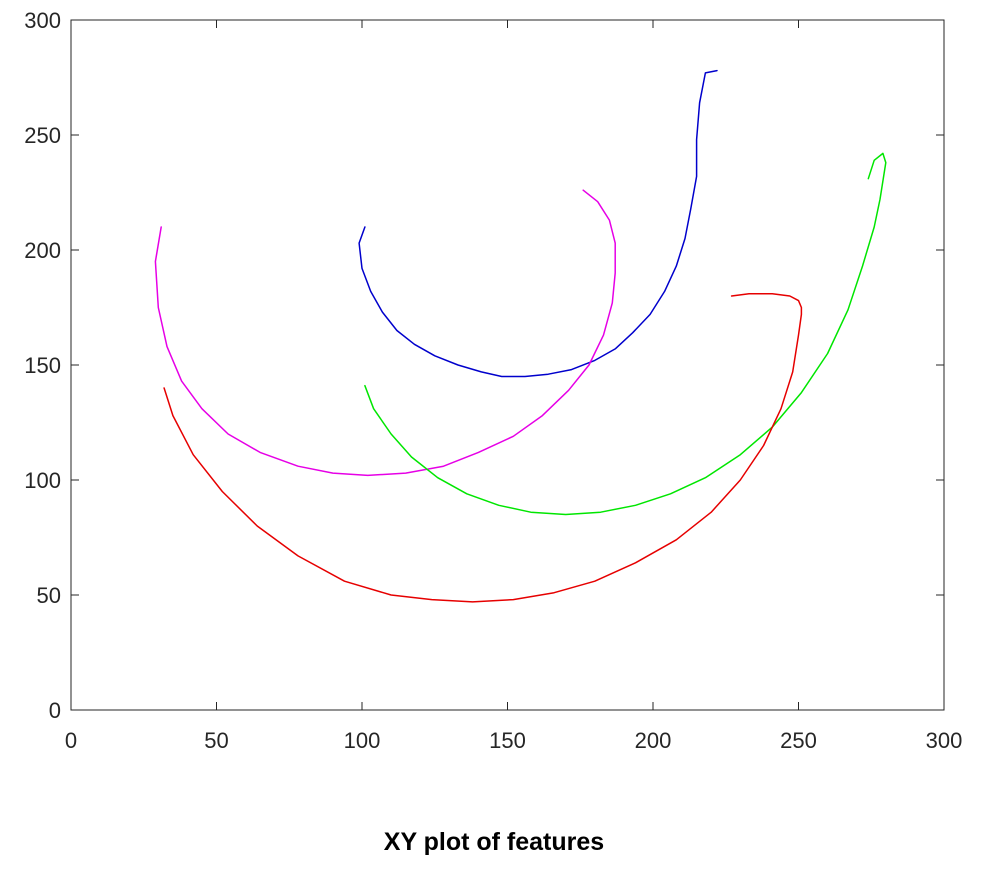  What do you see at coordinates (42, 20) in the screenshot?
I see `y-tick-label: 300` at bounding box center [42, 20].